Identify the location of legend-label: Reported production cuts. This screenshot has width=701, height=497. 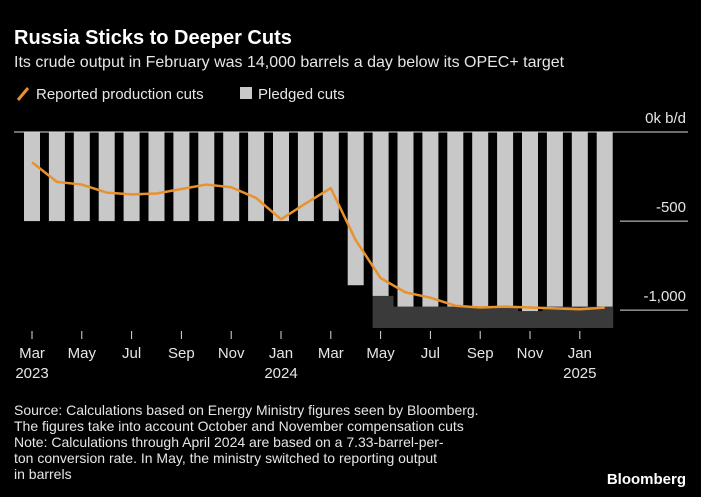
(120, 94).